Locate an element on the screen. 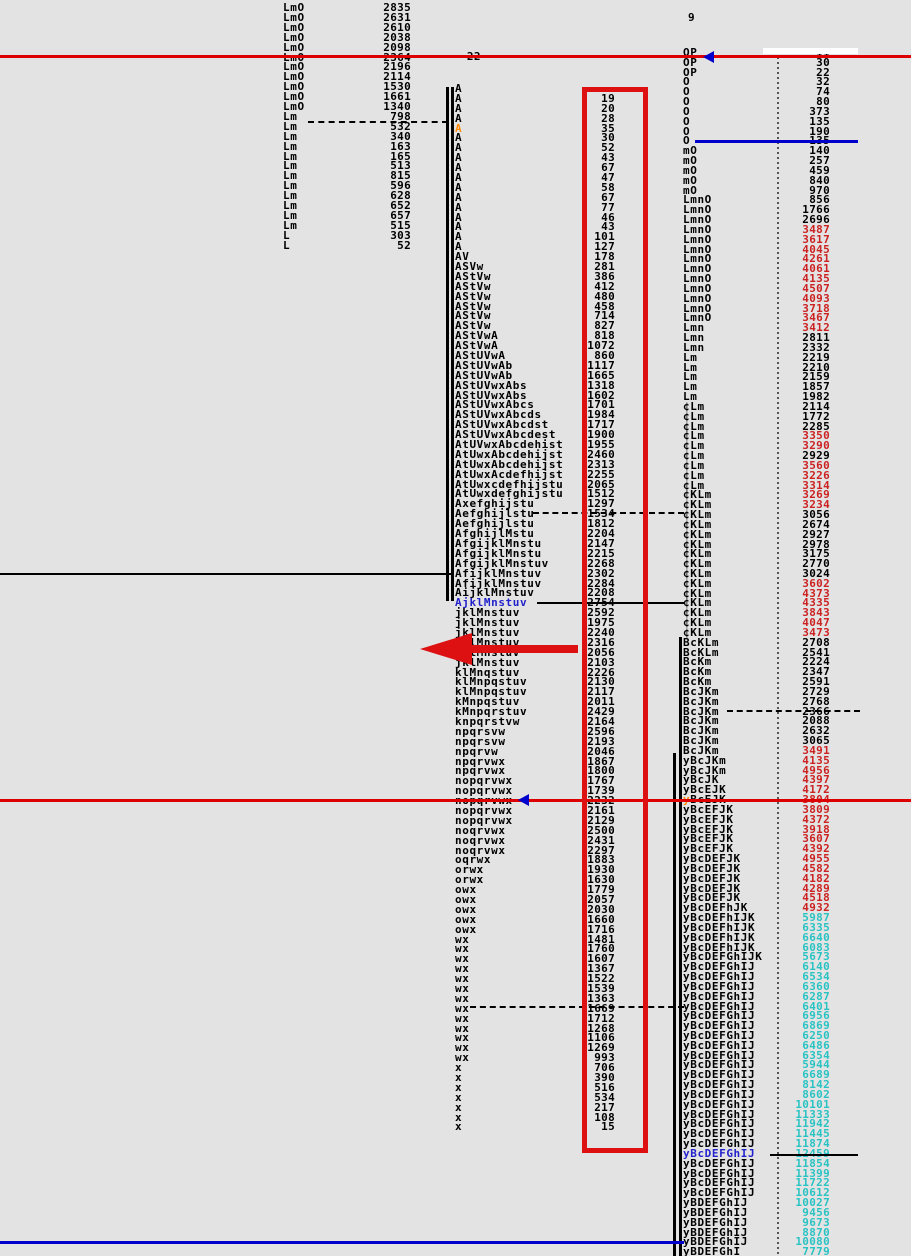 Image resolution: width=911 pixels, height=1256 pixels. volume-value: 1661 is located at coordinates (397, 97).